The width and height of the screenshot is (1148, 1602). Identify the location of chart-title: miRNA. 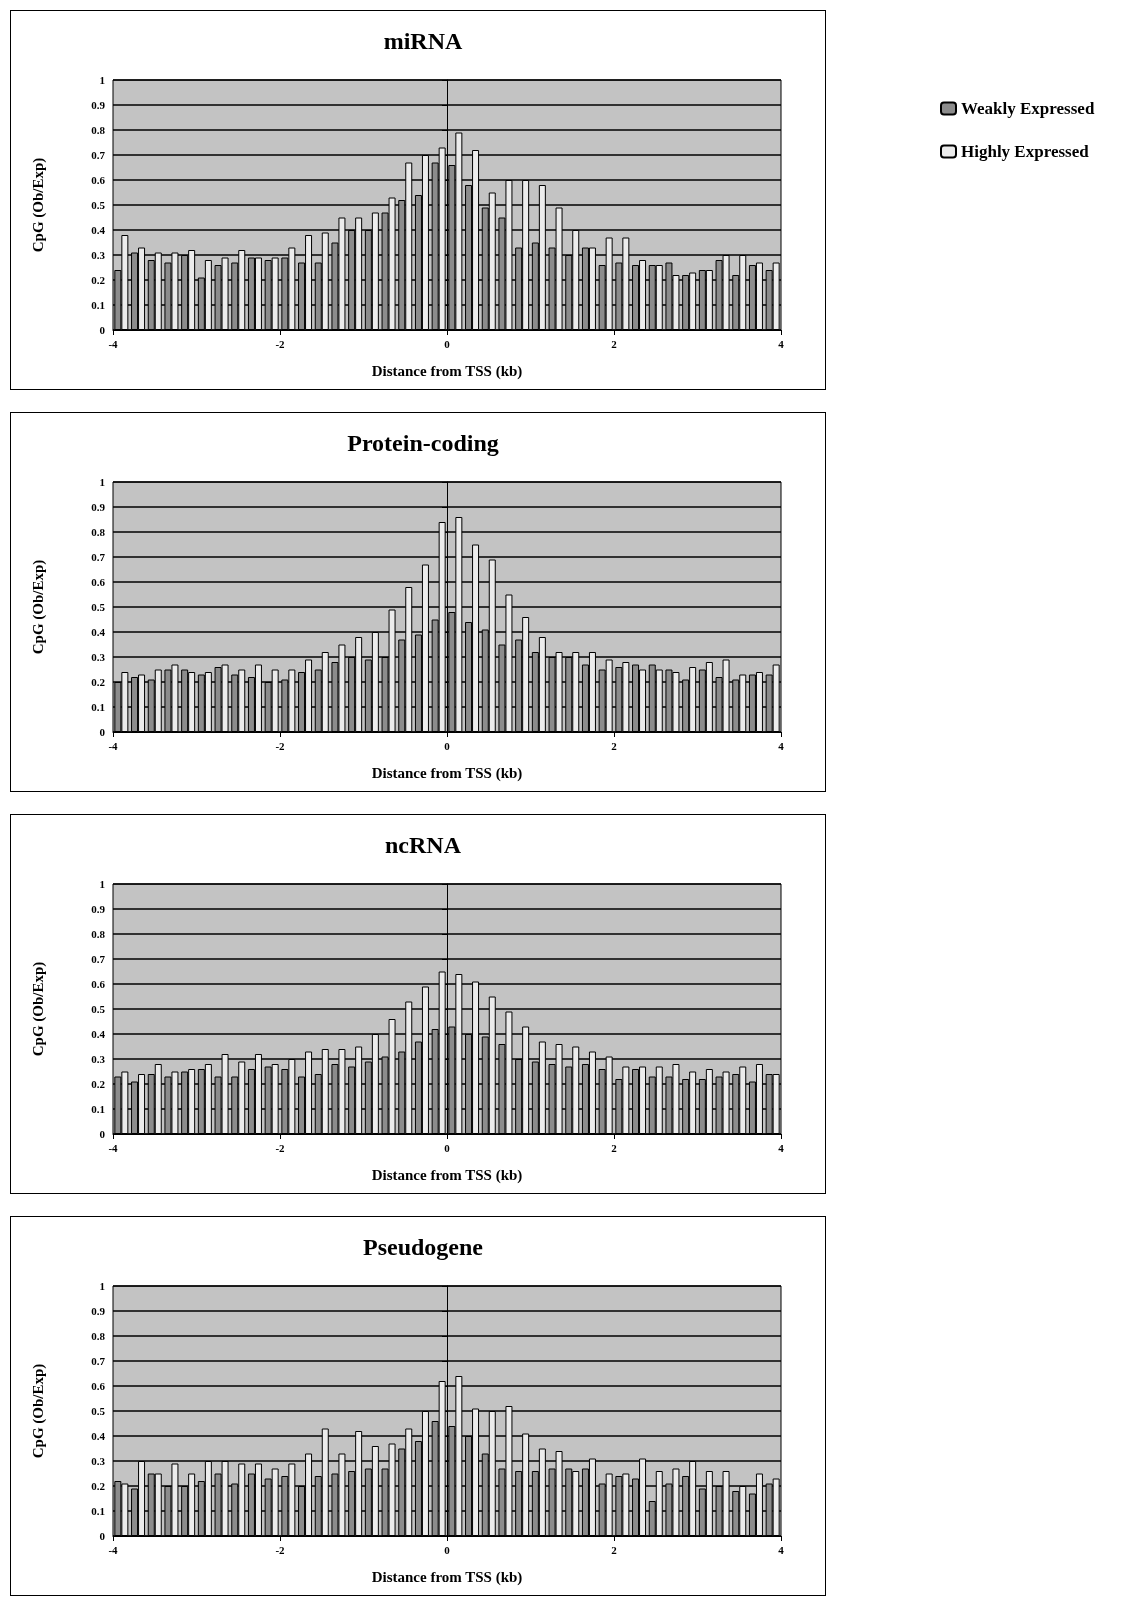
(423, 41).